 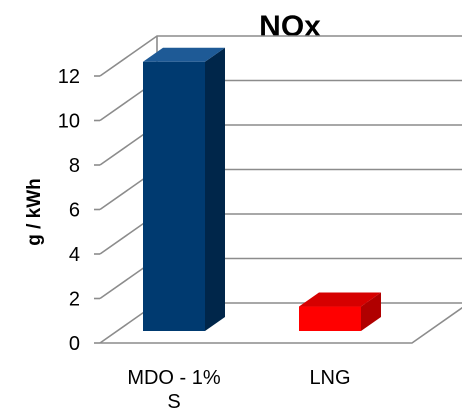 I want to click on y-tick-label: 12, so click(x=69, y=77).